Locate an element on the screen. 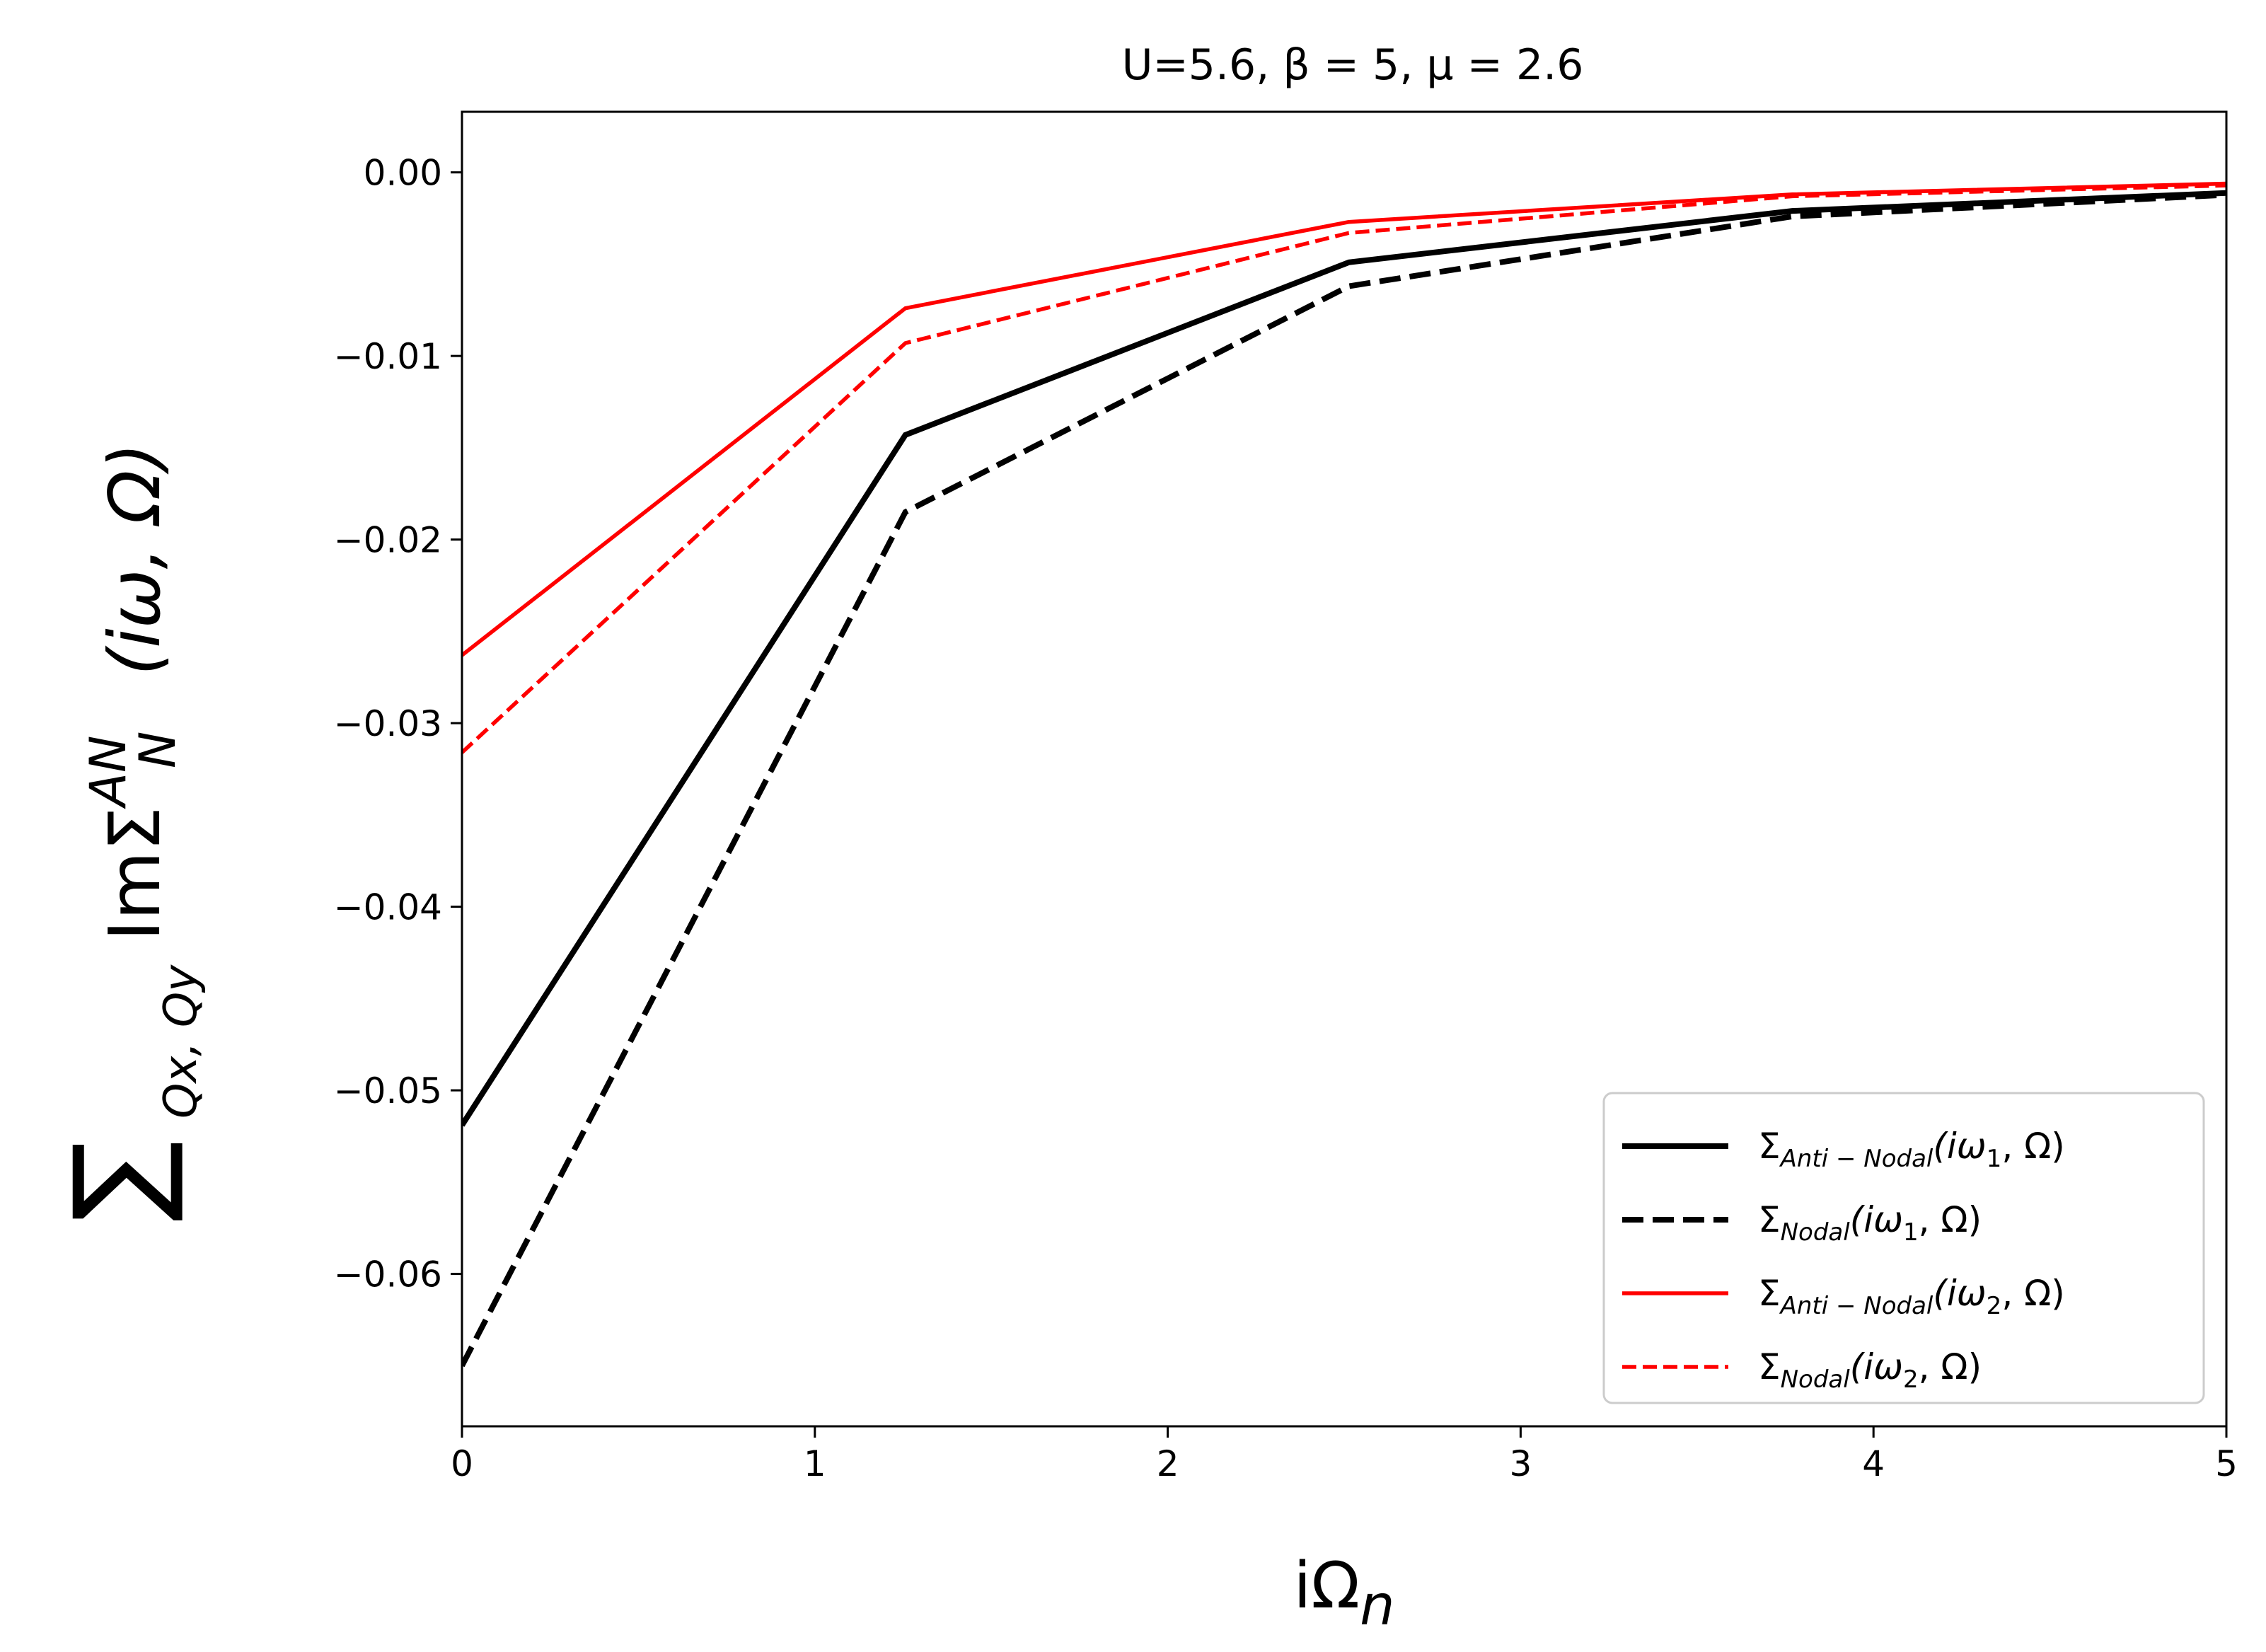 This screenshot has width=2266, height=1652. y-label-sum-symbol: ∑ is located at coordinates (118, 1181).